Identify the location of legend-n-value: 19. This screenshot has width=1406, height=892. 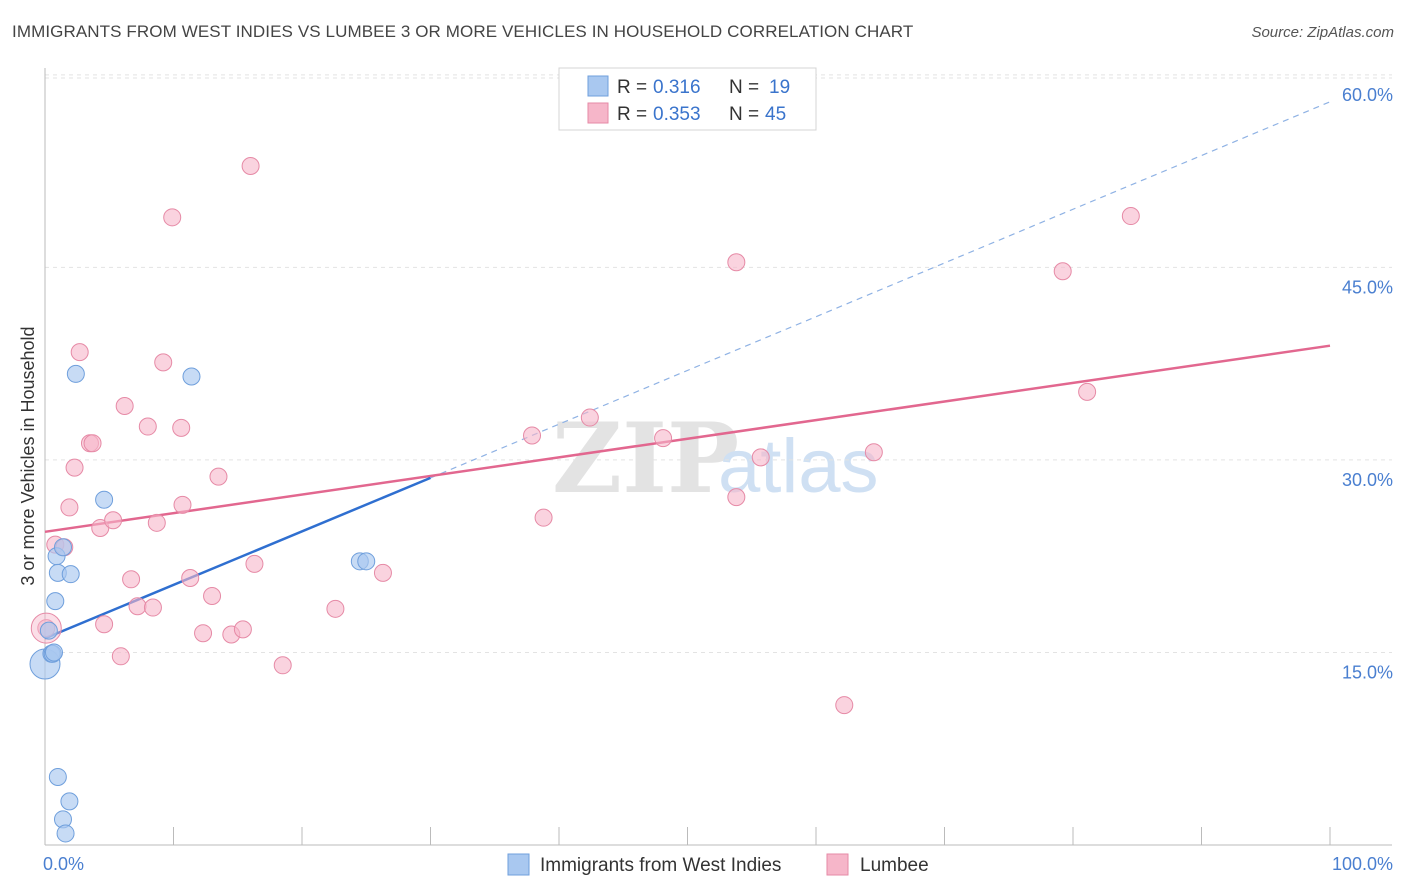
(779, 87).